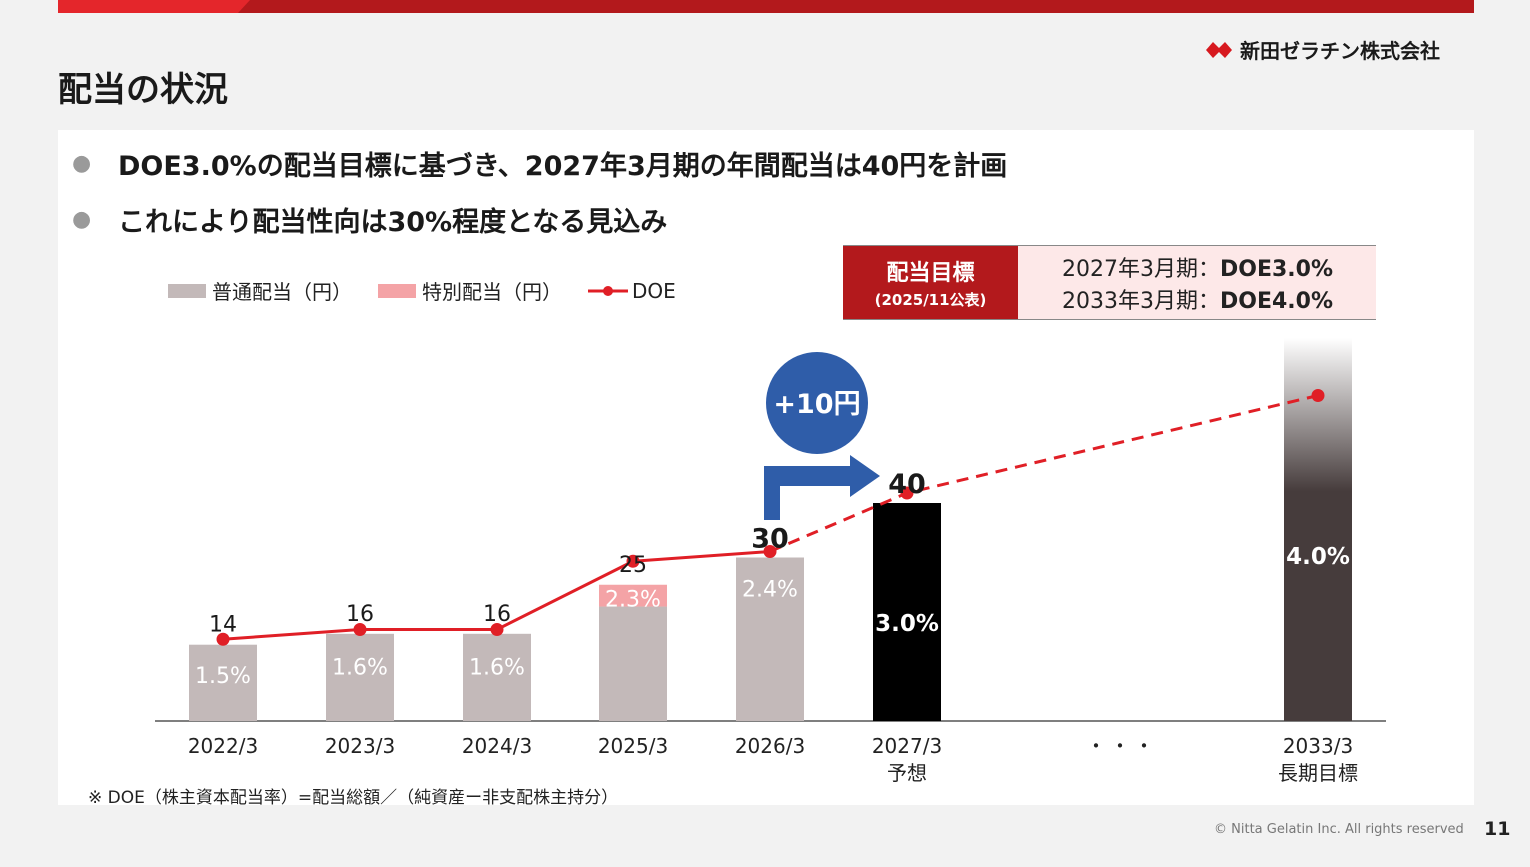  I want to click on chart-legend: 普通配当（円） 特別配当（円） DOE, so click(435, 290).